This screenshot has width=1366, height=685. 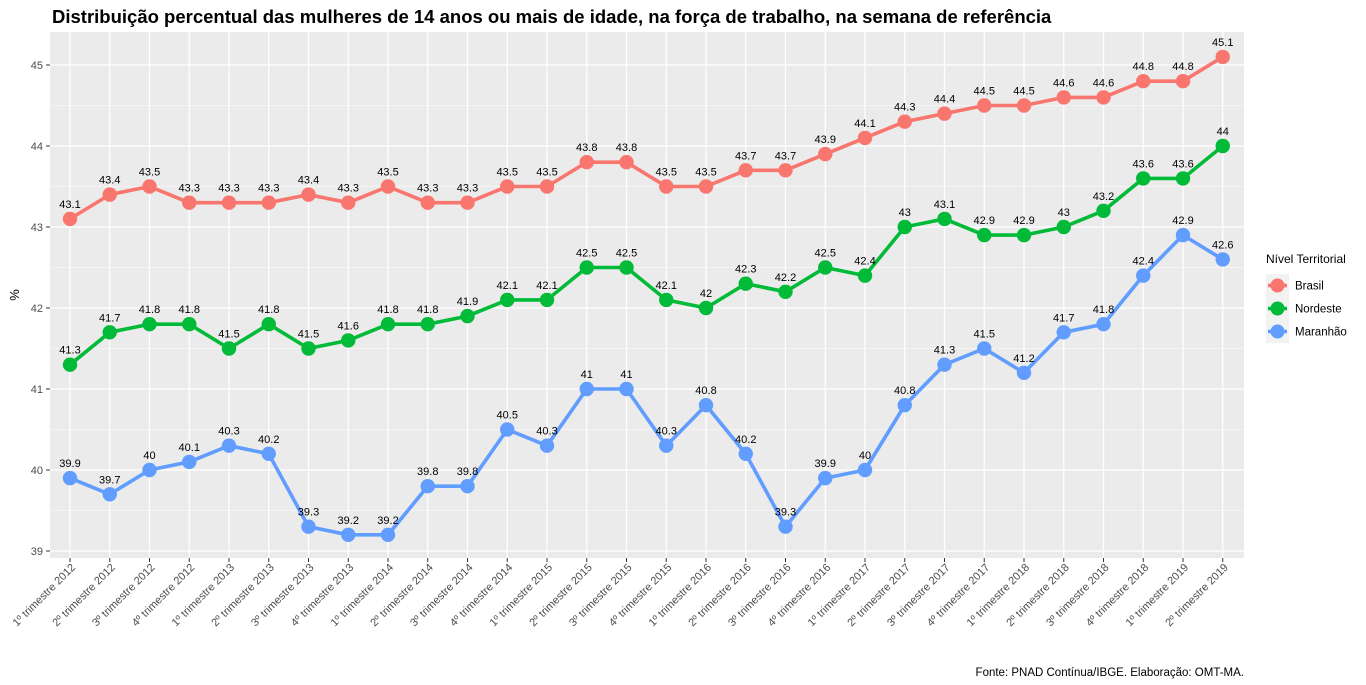 I want to click on data-label-maranhao: 39.2, so click(x=348, y=521).